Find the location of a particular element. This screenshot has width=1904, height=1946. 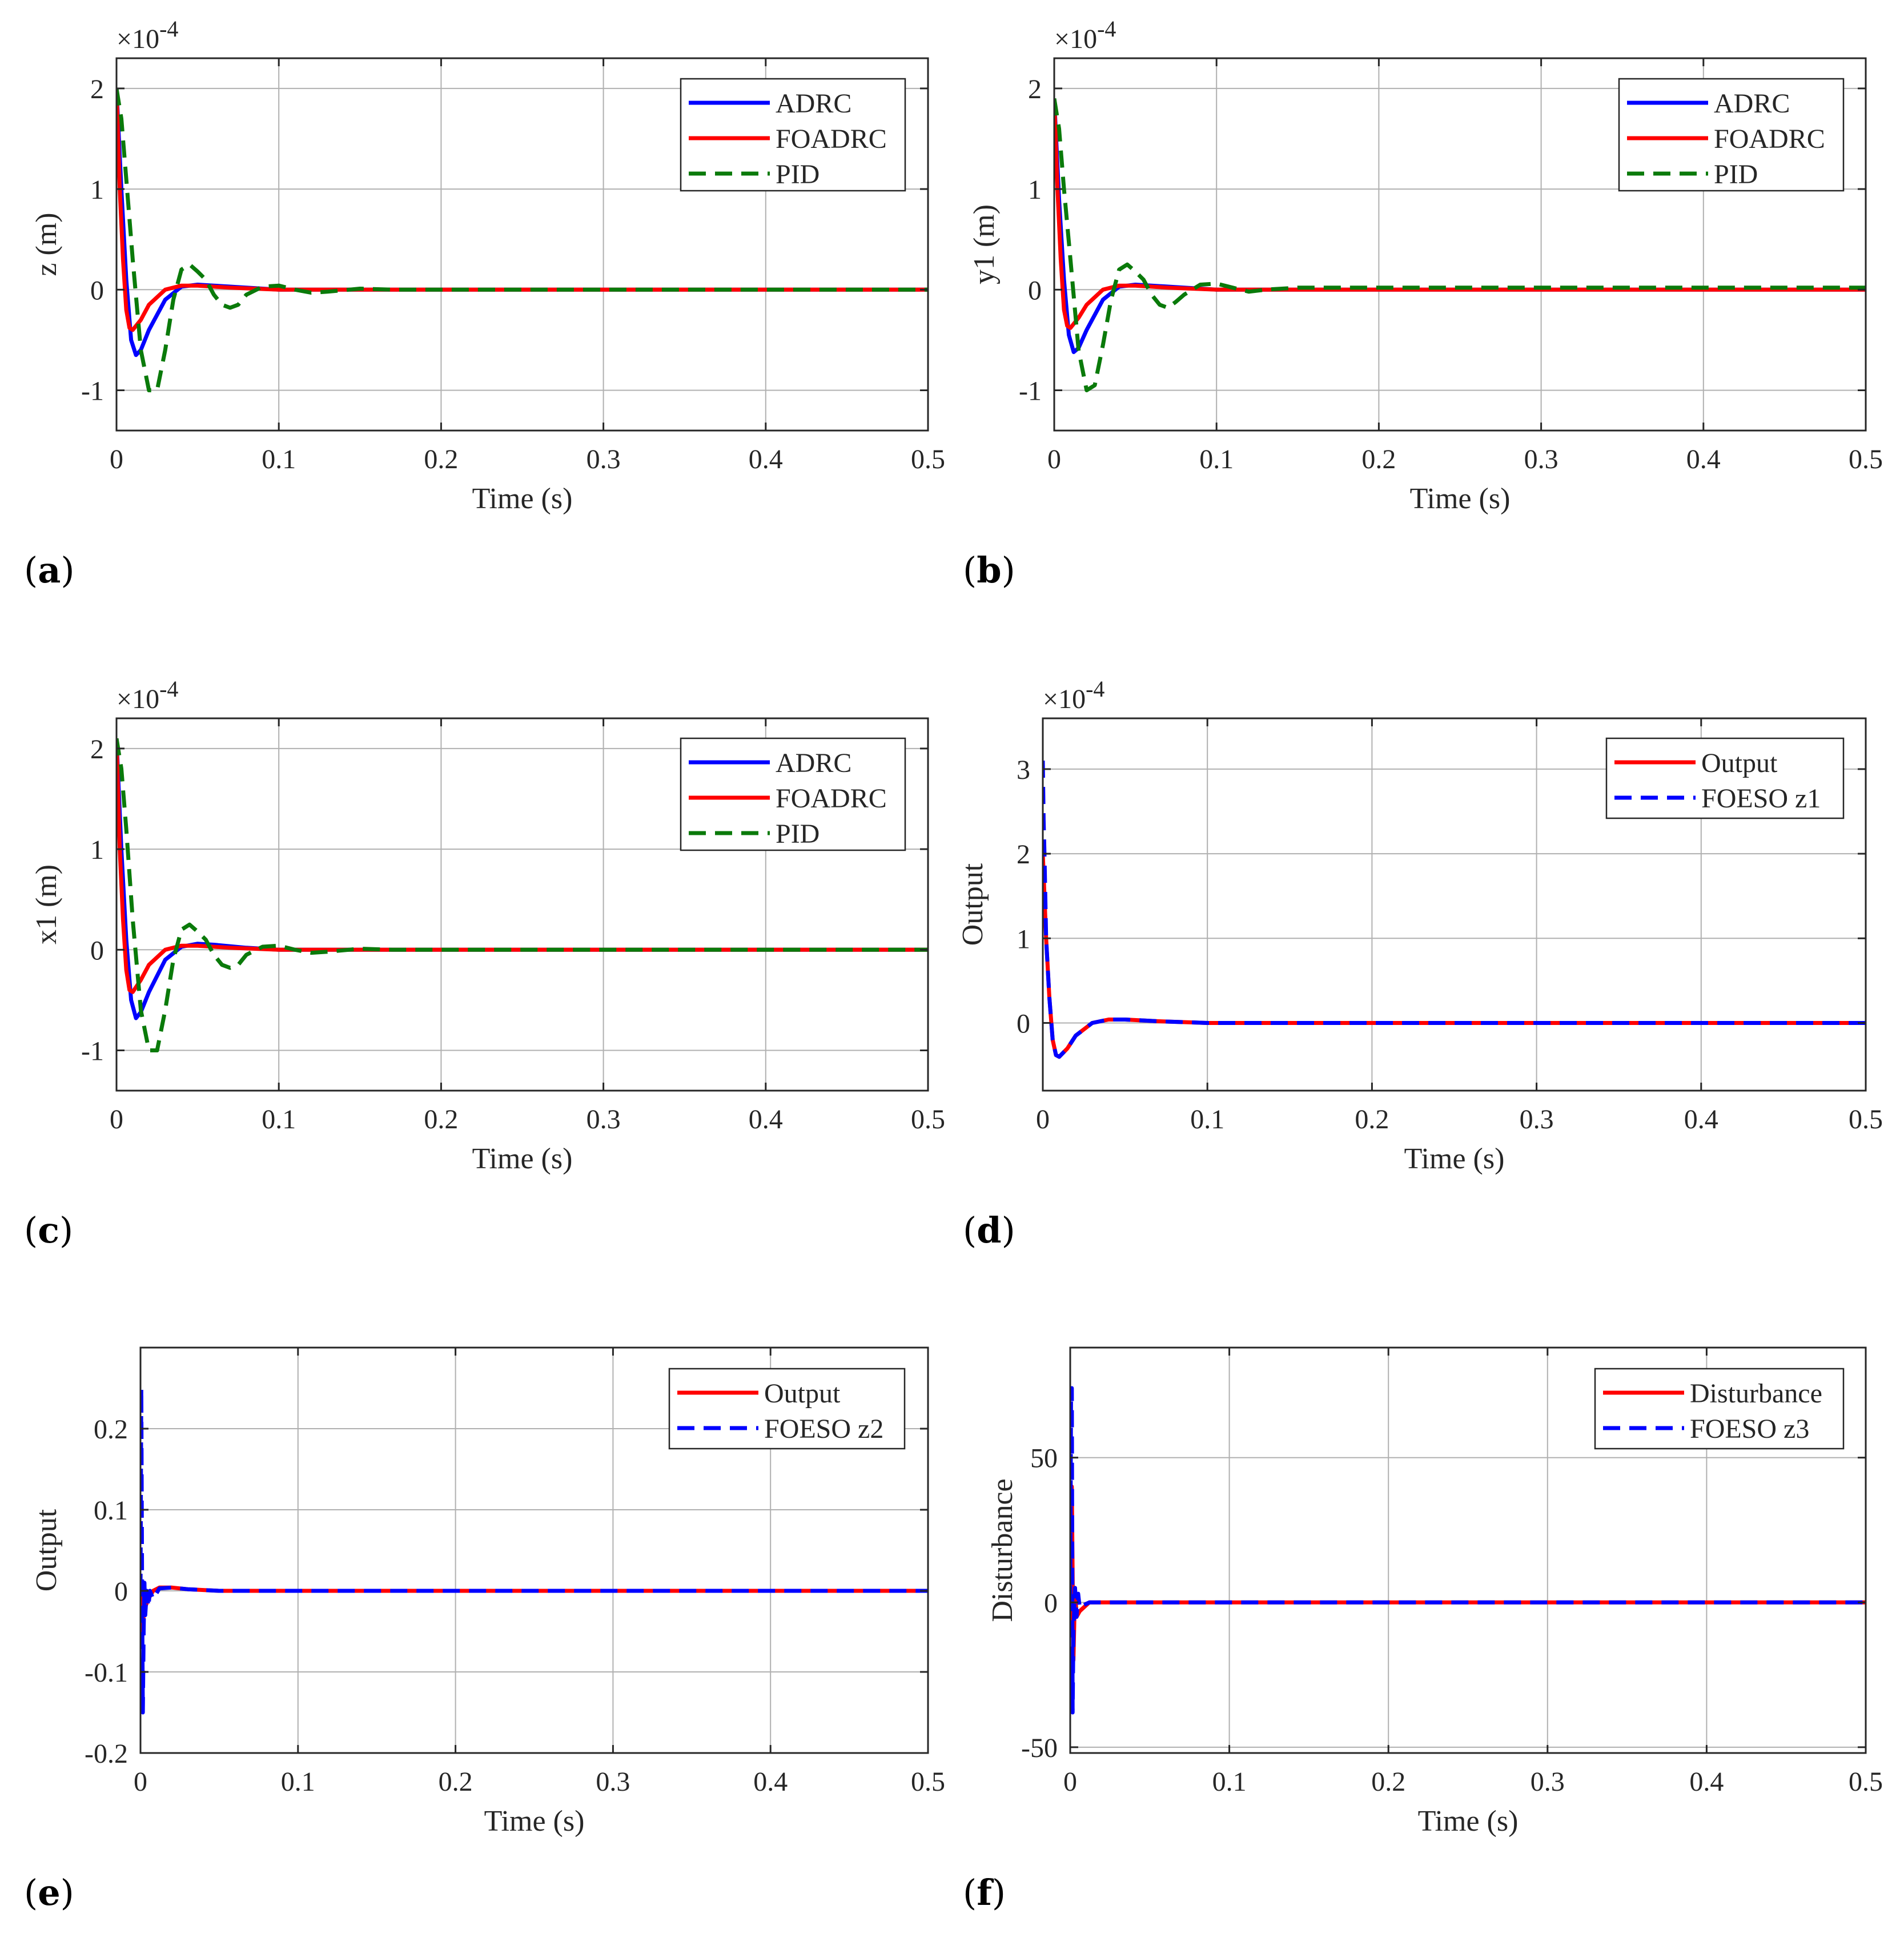

legend-label: Disturbance is located at coordinates (1756, 1393).